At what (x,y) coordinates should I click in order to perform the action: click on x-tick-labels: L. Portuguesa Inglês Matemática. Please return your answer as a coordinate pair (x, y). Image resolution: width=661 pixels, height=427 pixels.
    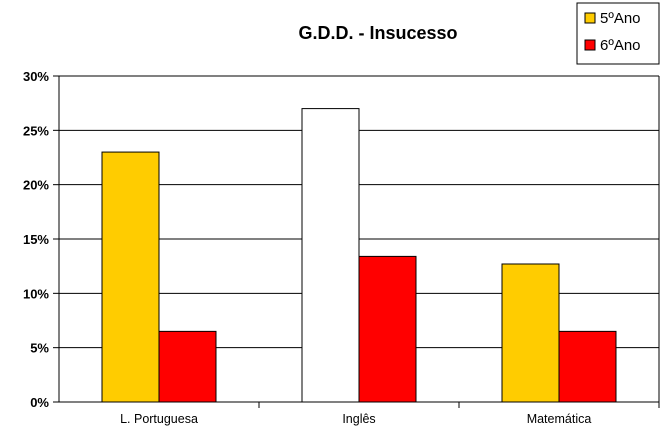
    Looking at the image, I should click on (355, 419).